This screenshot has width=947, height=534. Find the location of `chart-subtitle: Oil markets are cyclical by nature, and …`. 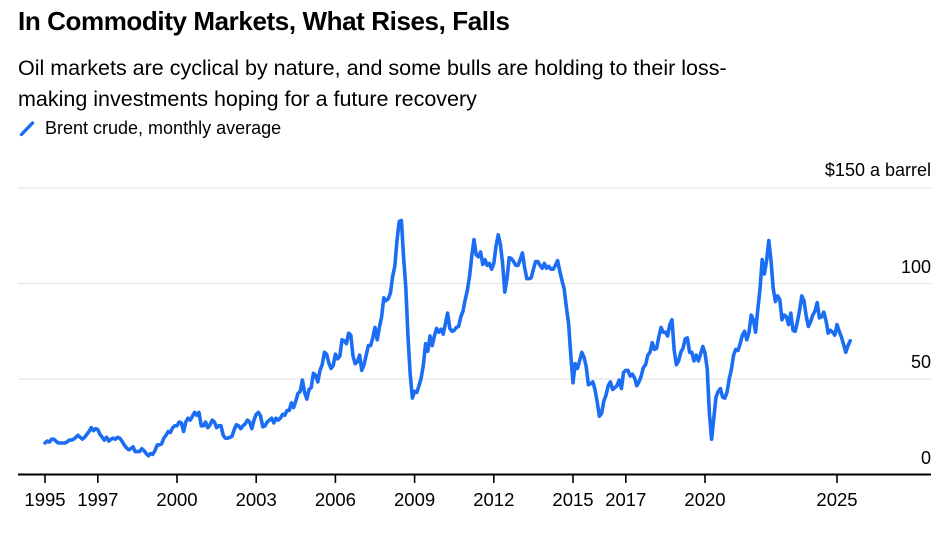

chart-subtitle: Oil markets are cyclical by nature, and … is located at coordinates (372, 84).